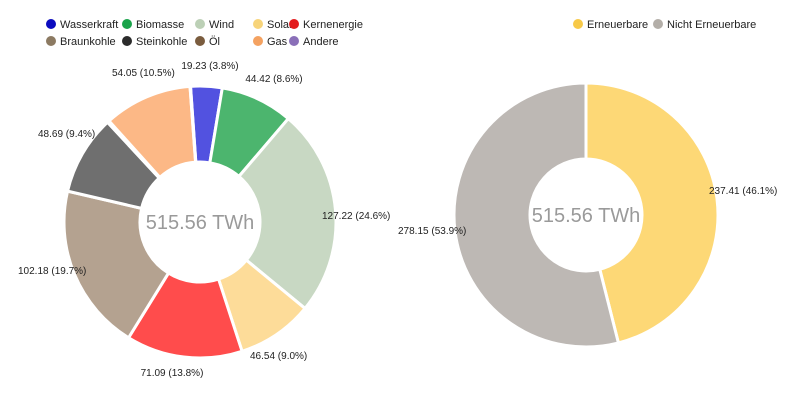 This screenshot has height=400, width=800. What do you see at coordinates (743, 191) in the screenshot?
I see `data-label-erneuerbare: 237.41 (46.1%)` at bounding box center [743, 191].